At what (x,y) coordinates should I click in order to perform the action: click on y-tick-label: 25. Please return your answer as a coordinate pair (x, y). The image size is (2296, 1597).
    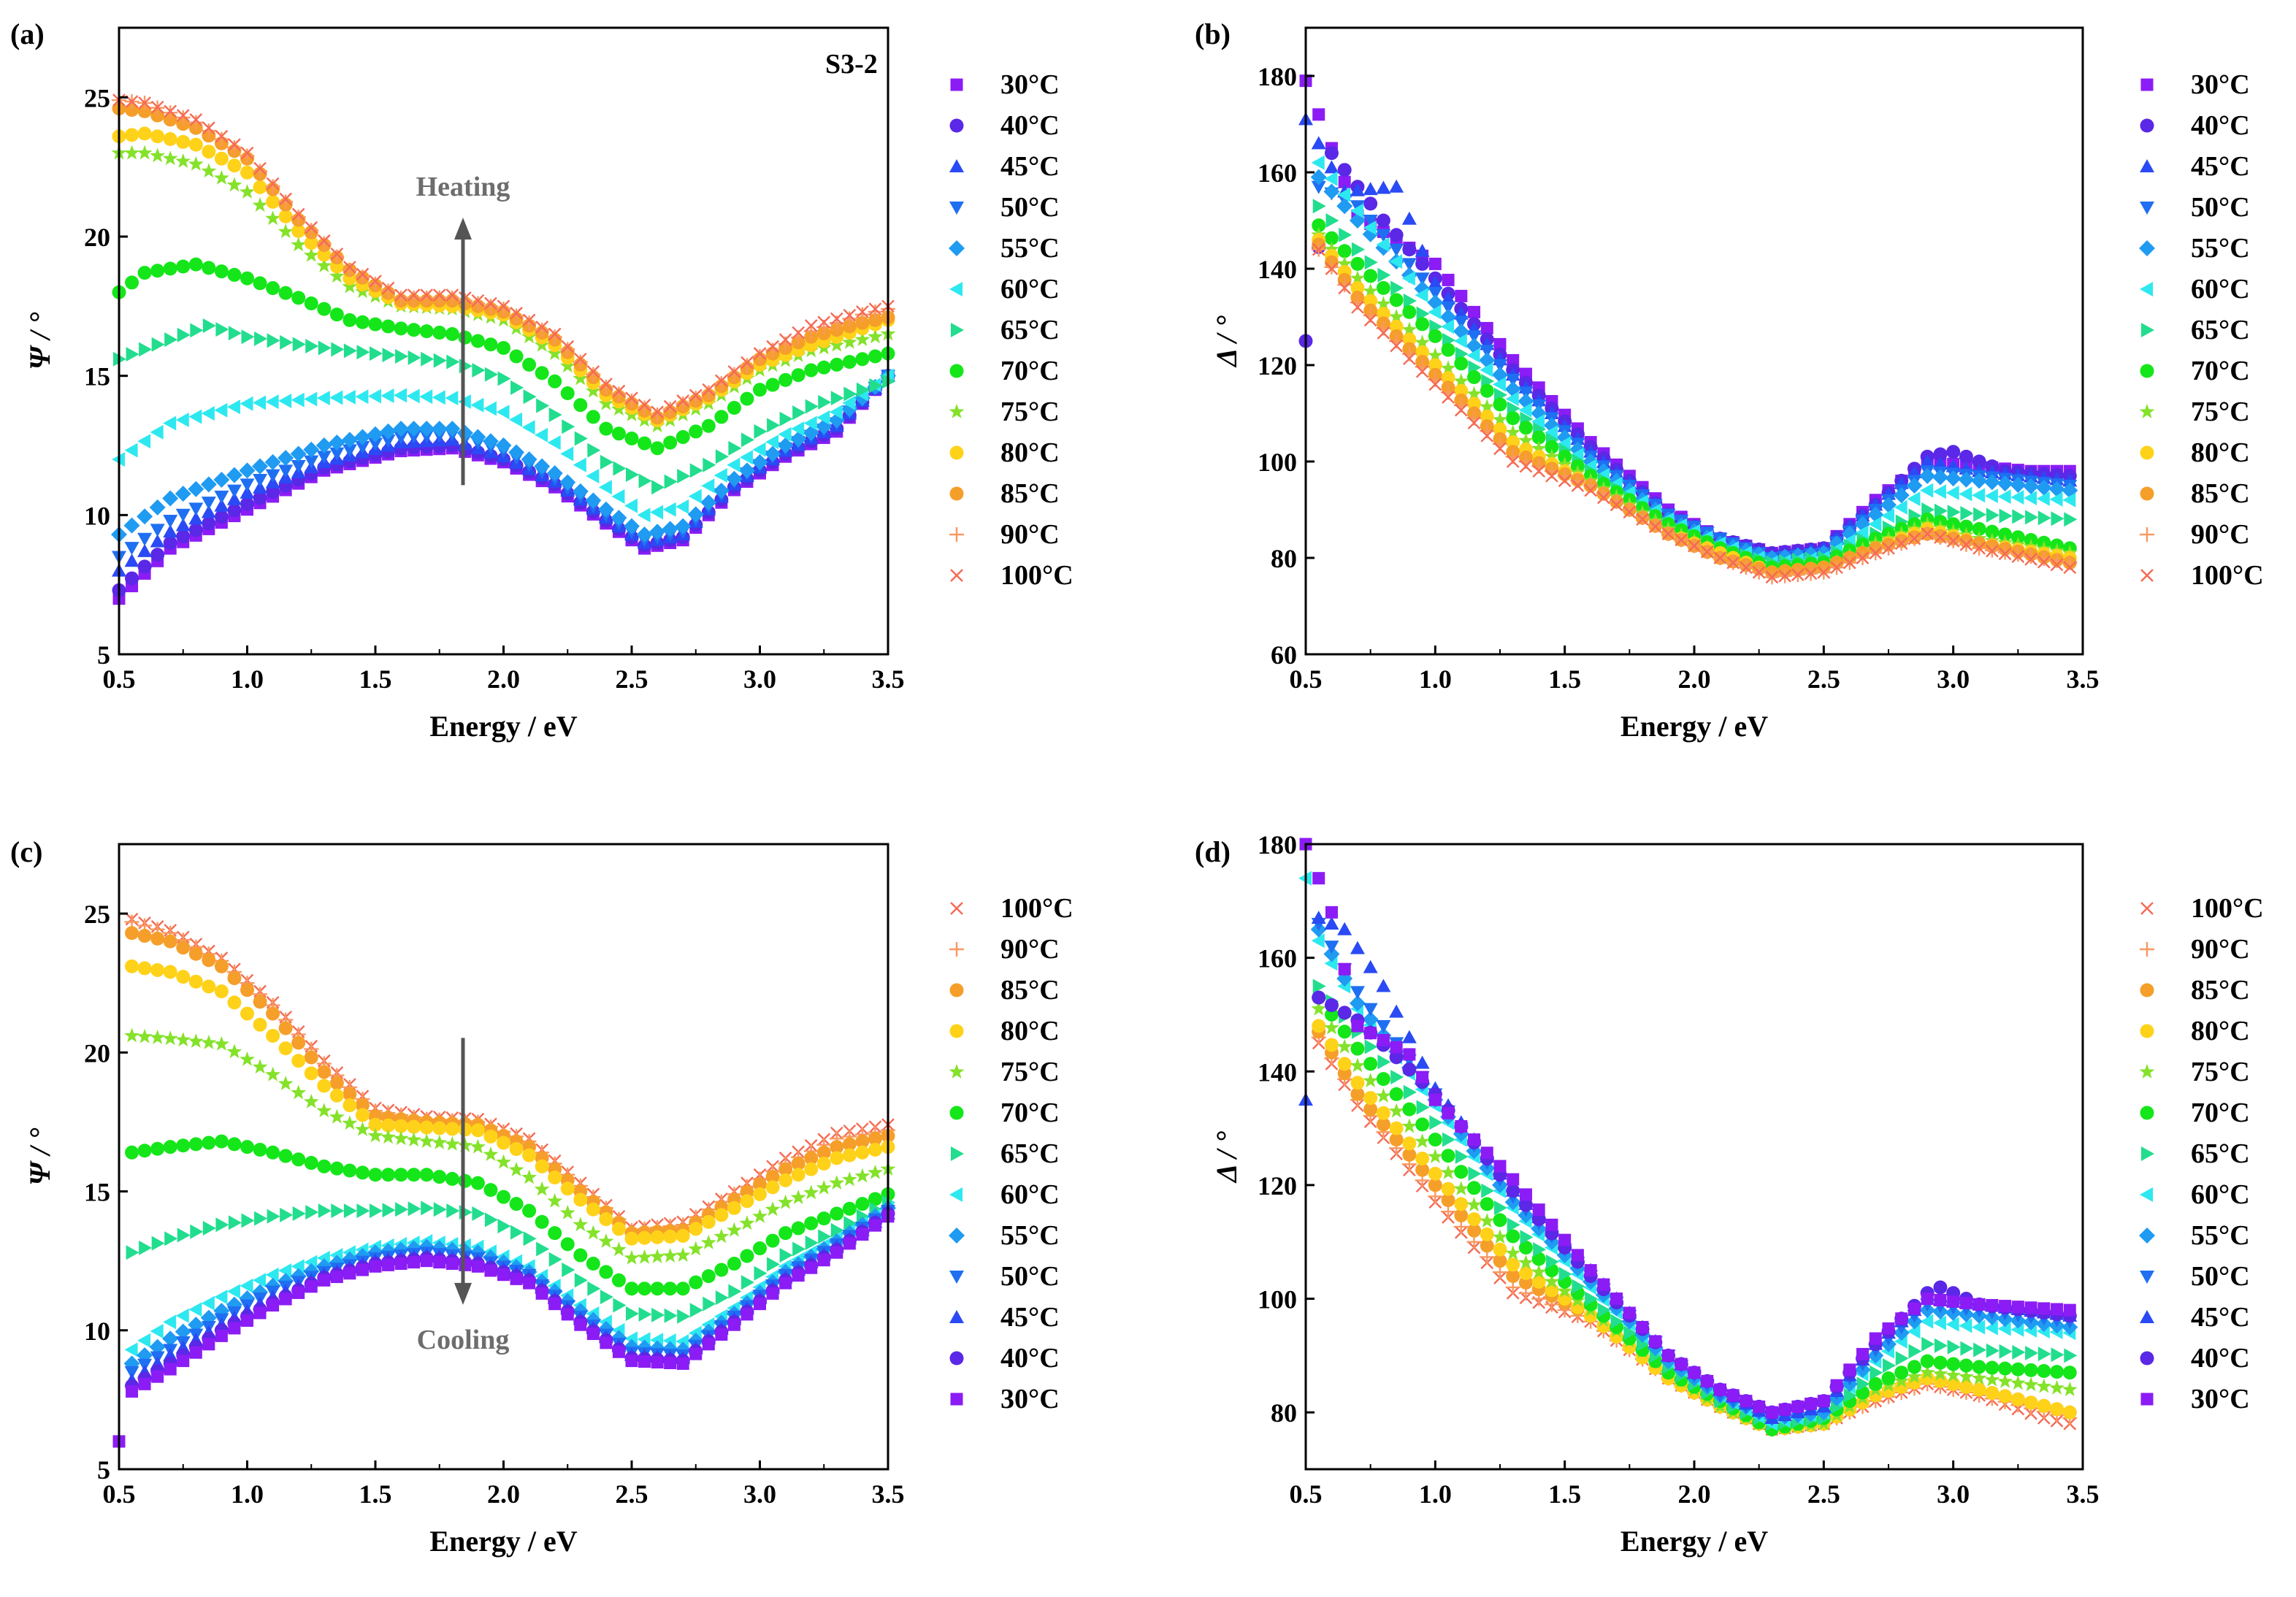
    Looking at the image, I should click on (97, 914).